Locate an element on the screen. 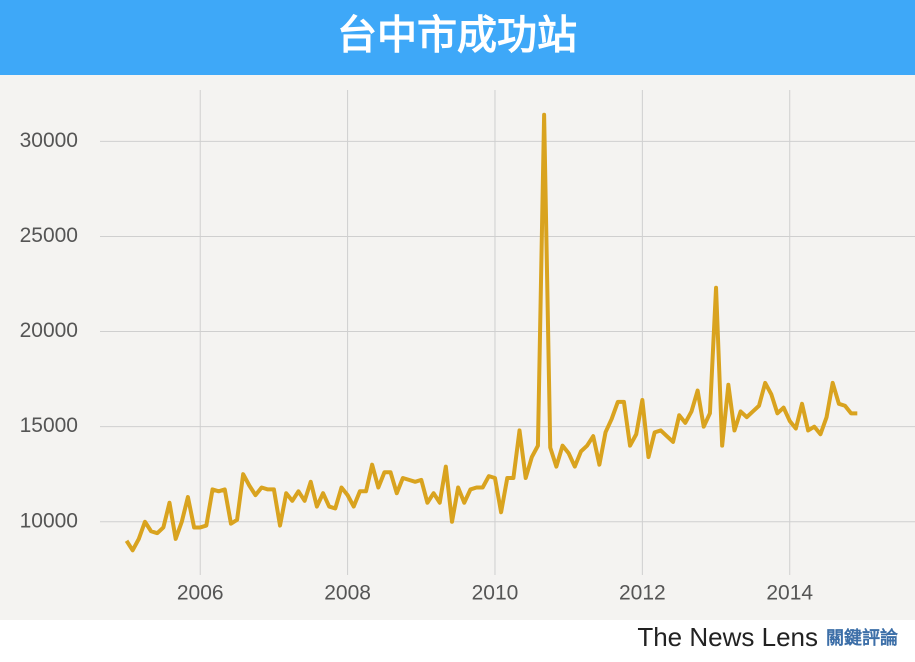  y-tick-label: 20000 is located at coordinates (49, 330).